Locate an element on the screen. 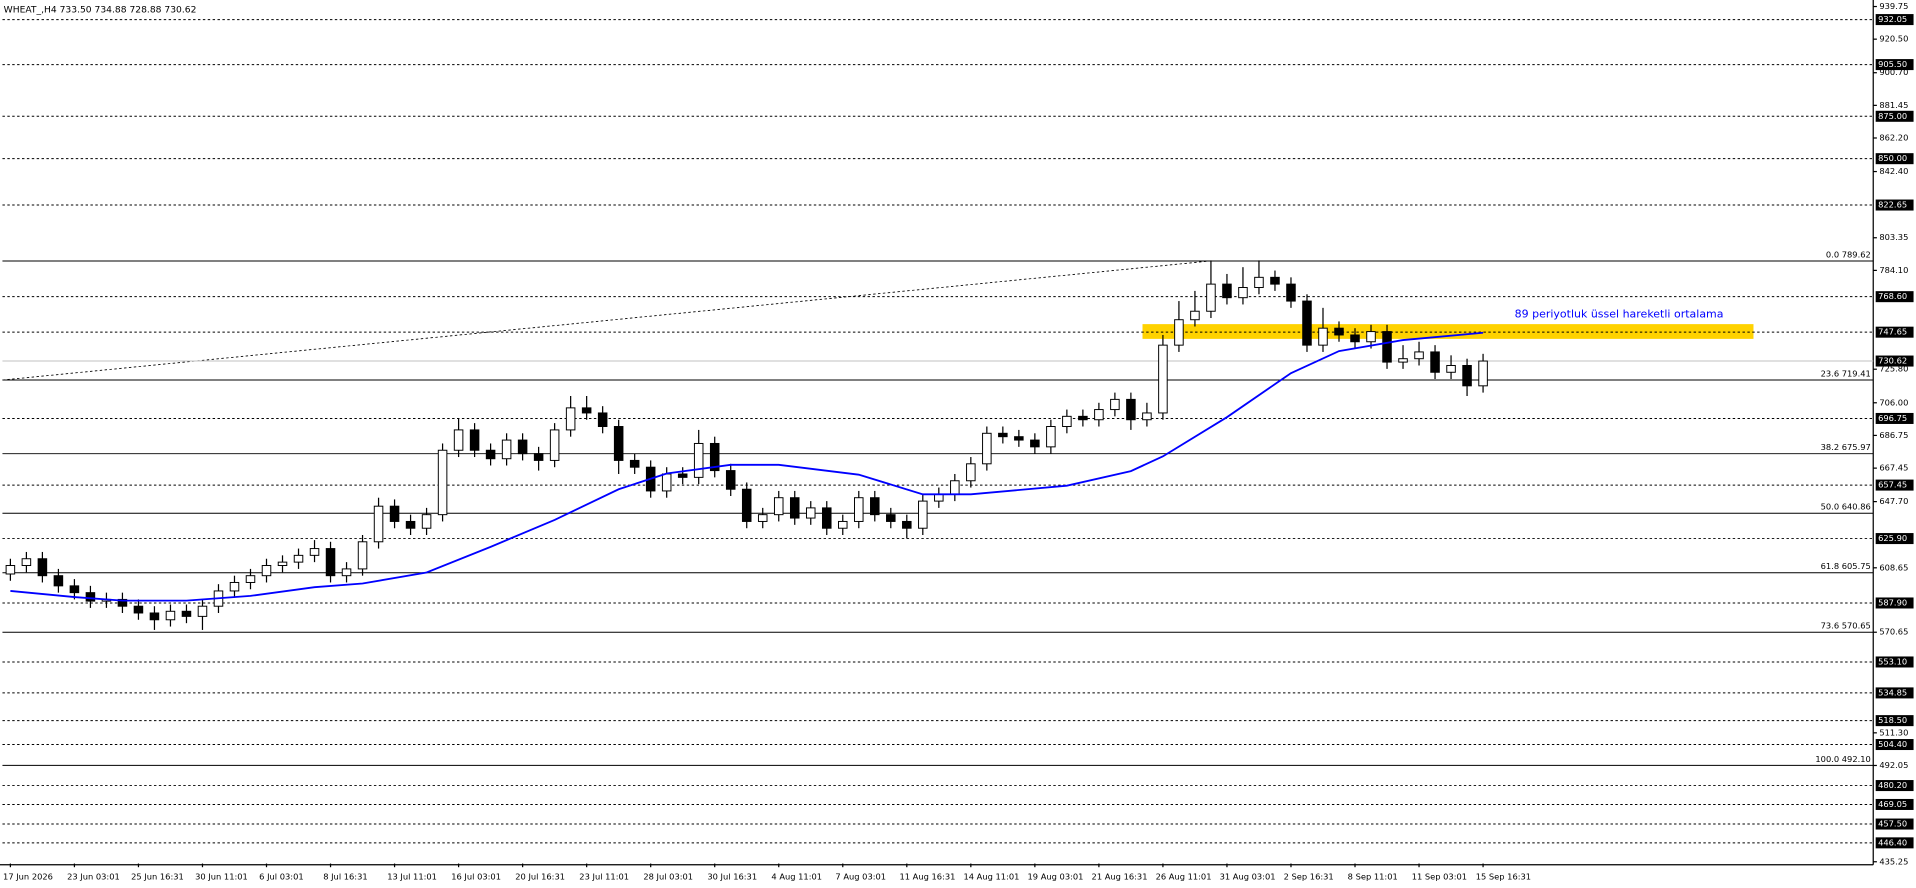 Image resolution: width=1916 pixels, height=888 pixels. x-tick-label: 19 Aug 03:01 is located at coordinates (1056, 876).